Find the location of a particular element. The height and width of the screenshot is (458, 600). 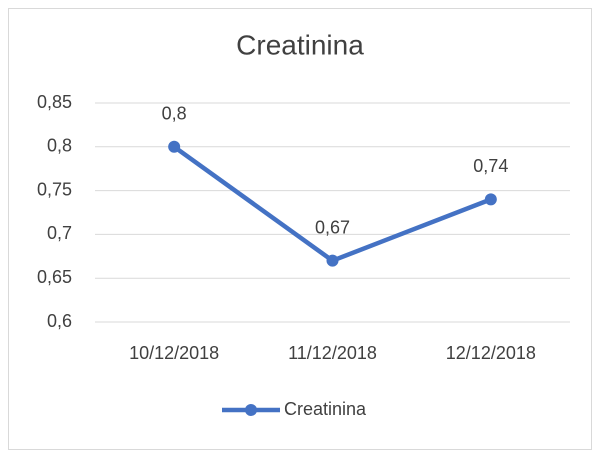

y-tick-label: 0,85 is located at coordinates (54, 102).